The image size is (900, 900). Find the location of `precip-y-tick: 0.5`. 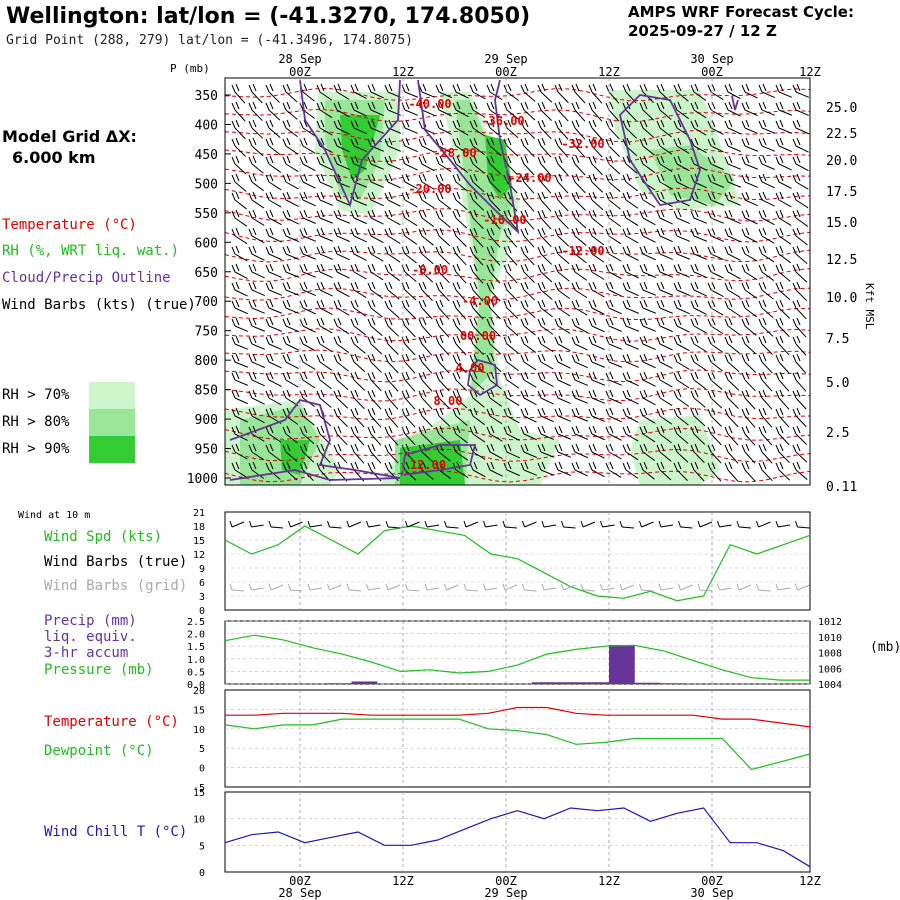

precip-y-tick: 0.5 is located at coordinates (196, 672).